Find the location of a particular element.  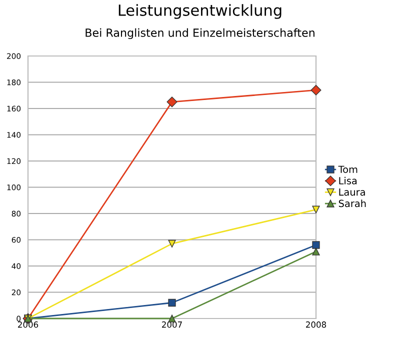

x-tick-label: 2008 is located at coordinates (316, 324).